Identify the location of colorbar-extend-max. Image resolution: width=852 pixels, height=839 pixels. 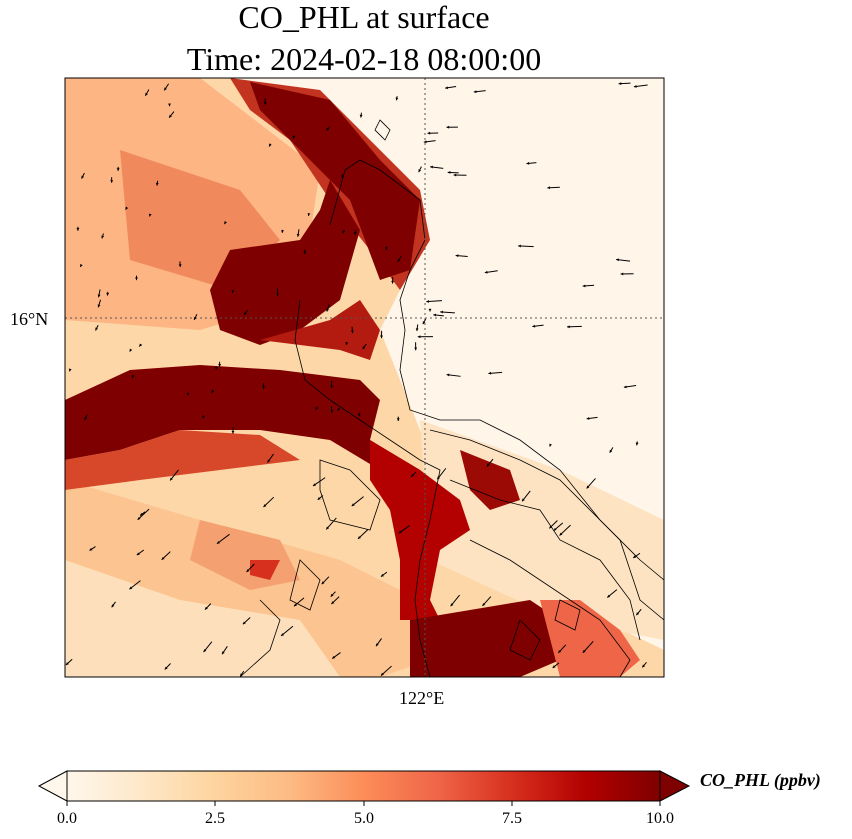
(675, 786).